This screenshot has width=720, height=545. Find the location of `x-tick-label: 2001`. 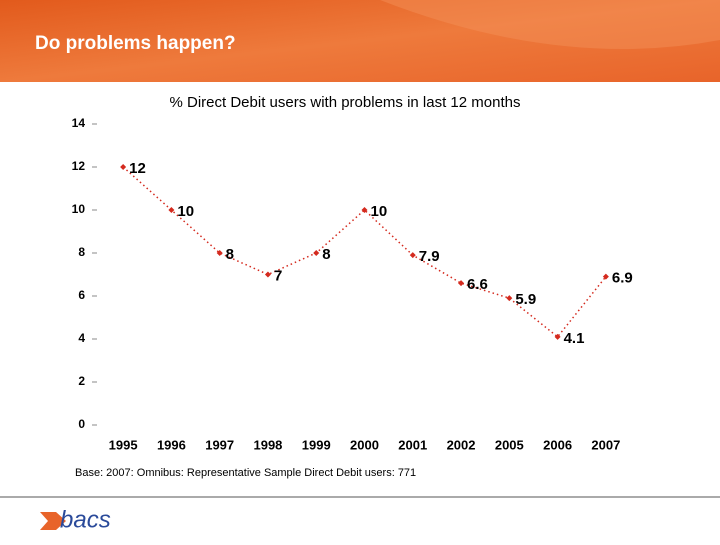

x-tick-label: 2001 is located at coordinates (412, 444).